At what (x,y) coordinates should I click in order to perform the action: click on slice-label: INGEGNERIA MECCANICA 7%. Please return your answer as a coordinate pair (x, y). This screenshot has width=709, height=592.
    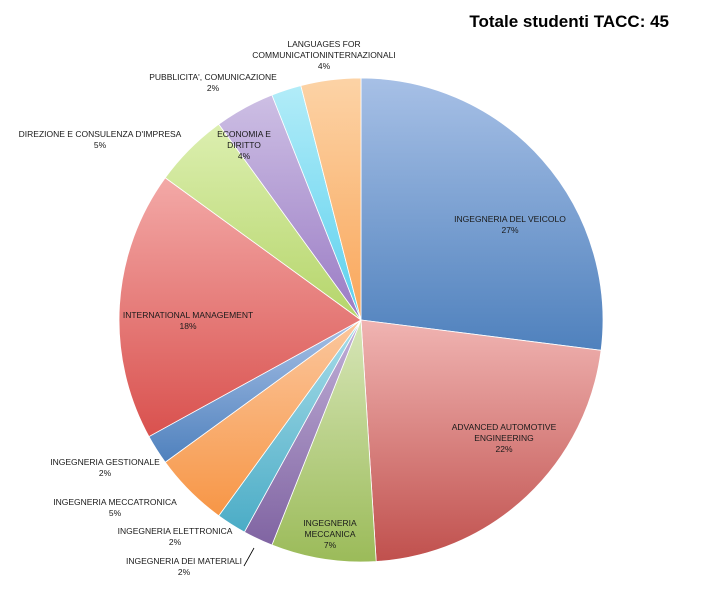
    Looking at the image, I should click on (330, 534).